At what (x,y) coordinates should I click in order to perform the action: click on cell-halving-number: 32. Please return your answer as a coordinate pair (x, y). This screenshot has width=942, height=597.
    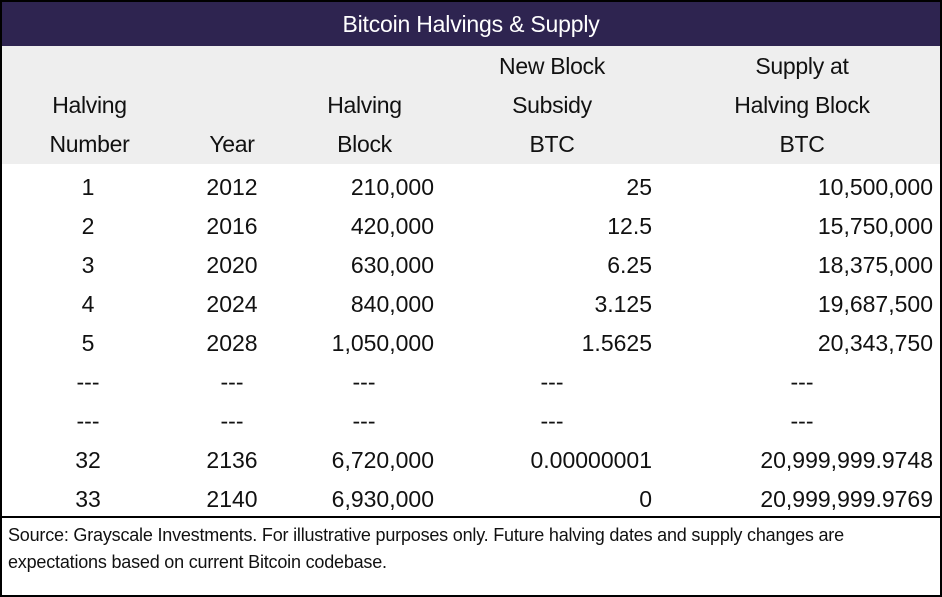
    Looking at the image, I should click on (88, 460).